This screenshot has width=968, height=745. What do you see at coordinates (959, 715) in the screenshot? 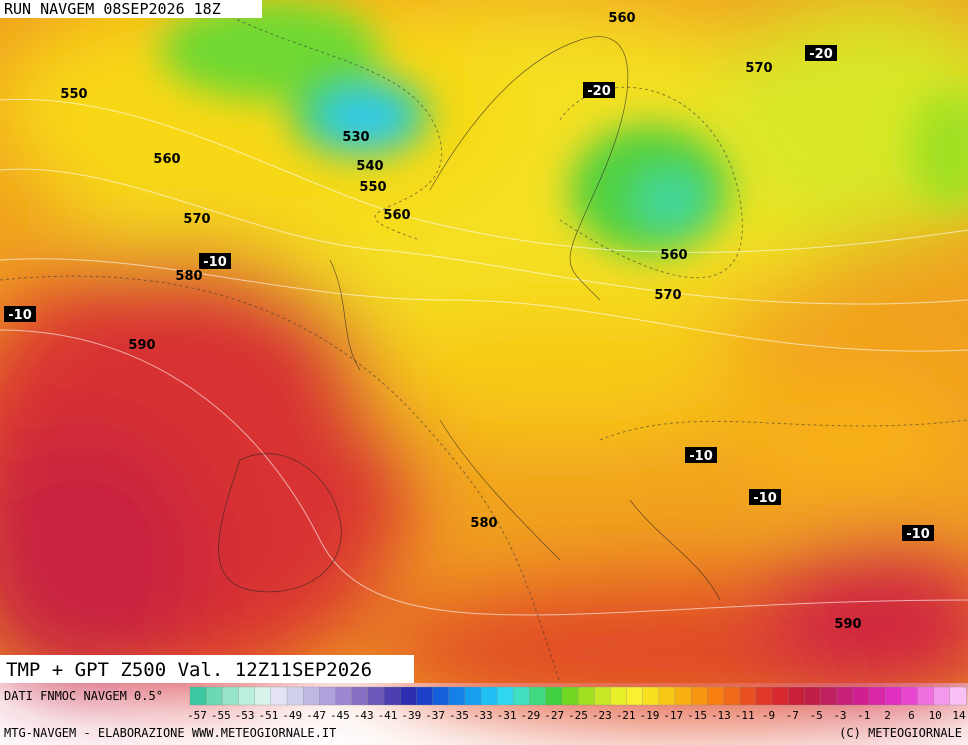
I see `legend-label: 14` at bounding box center [959, 715].